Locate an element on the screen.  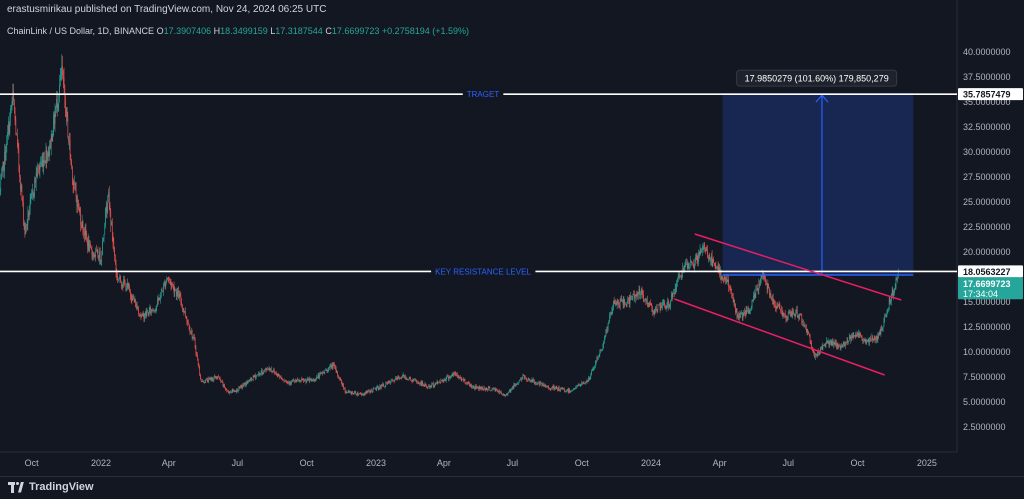
x-tick-label: Oct is located at coordinates (32, 463).